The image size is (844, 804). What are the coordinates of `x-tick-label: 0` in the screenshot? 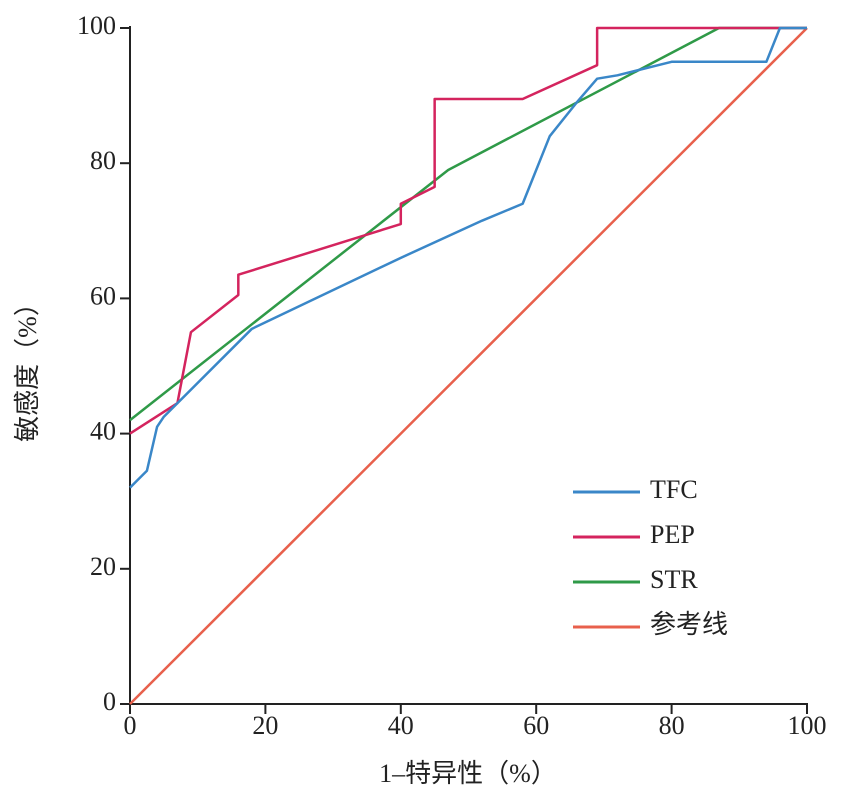 It's located at (130, 725).